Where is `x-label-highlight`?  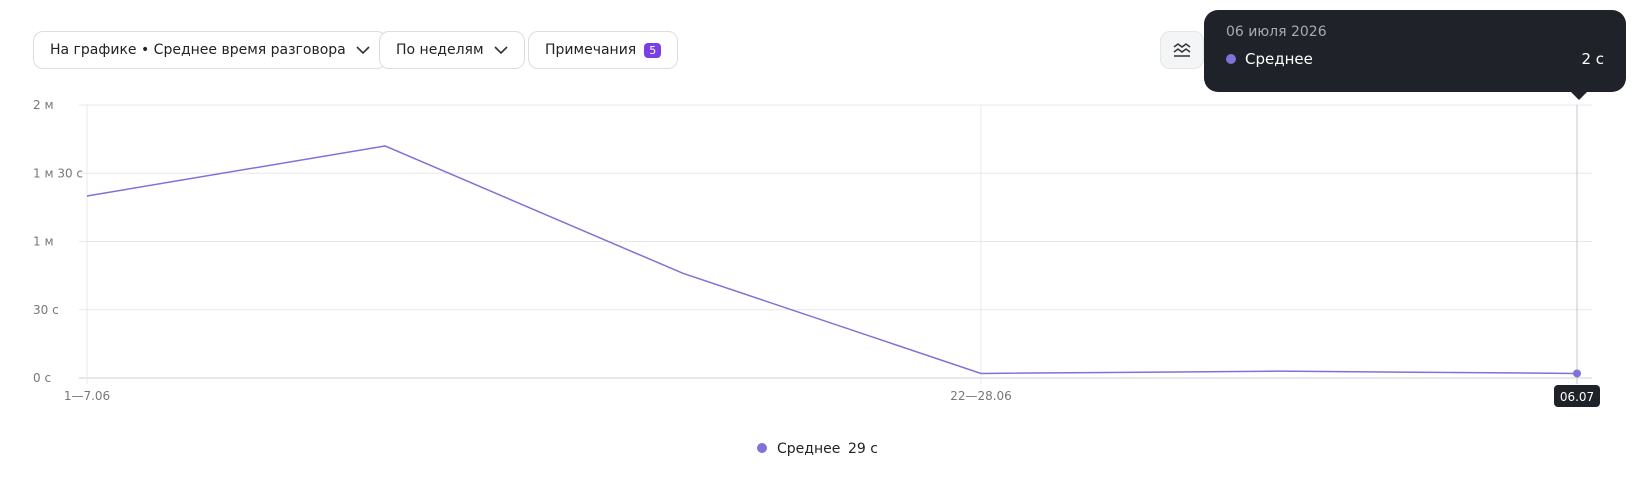
x-label-highlight is located at coordinates (1577, 396).